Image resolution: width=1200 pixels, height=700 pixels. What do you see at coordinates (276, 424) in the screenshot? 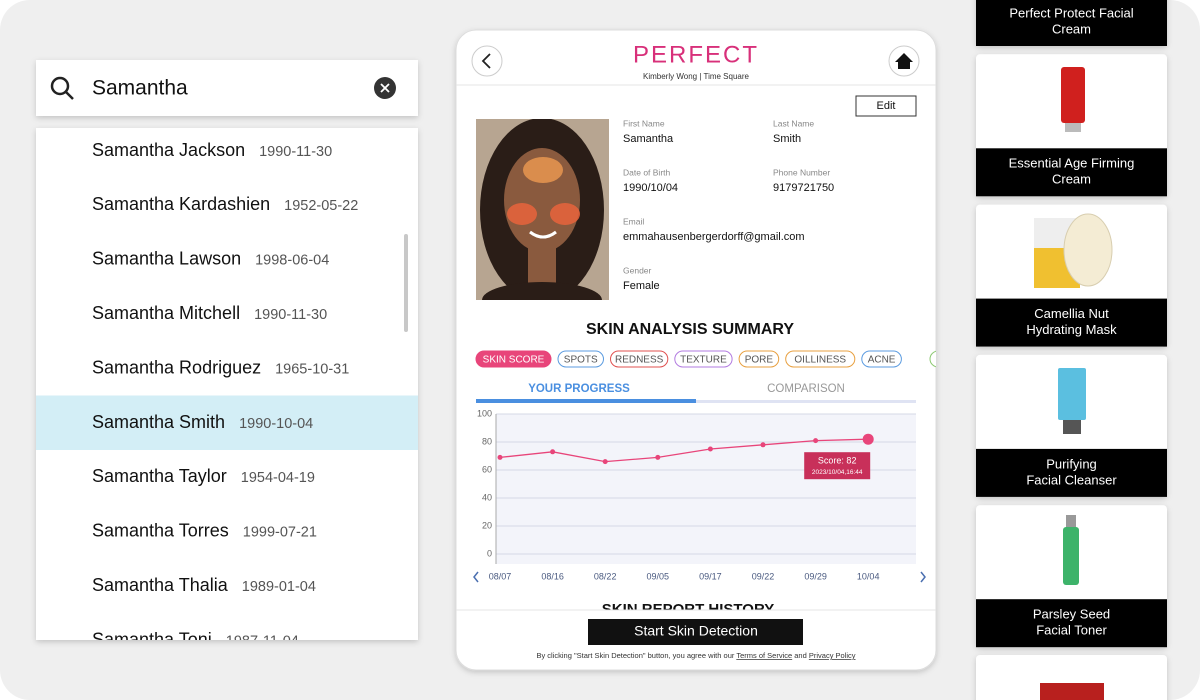
I see `result-date: 1990-10-04` at bounding box center [276, 424].